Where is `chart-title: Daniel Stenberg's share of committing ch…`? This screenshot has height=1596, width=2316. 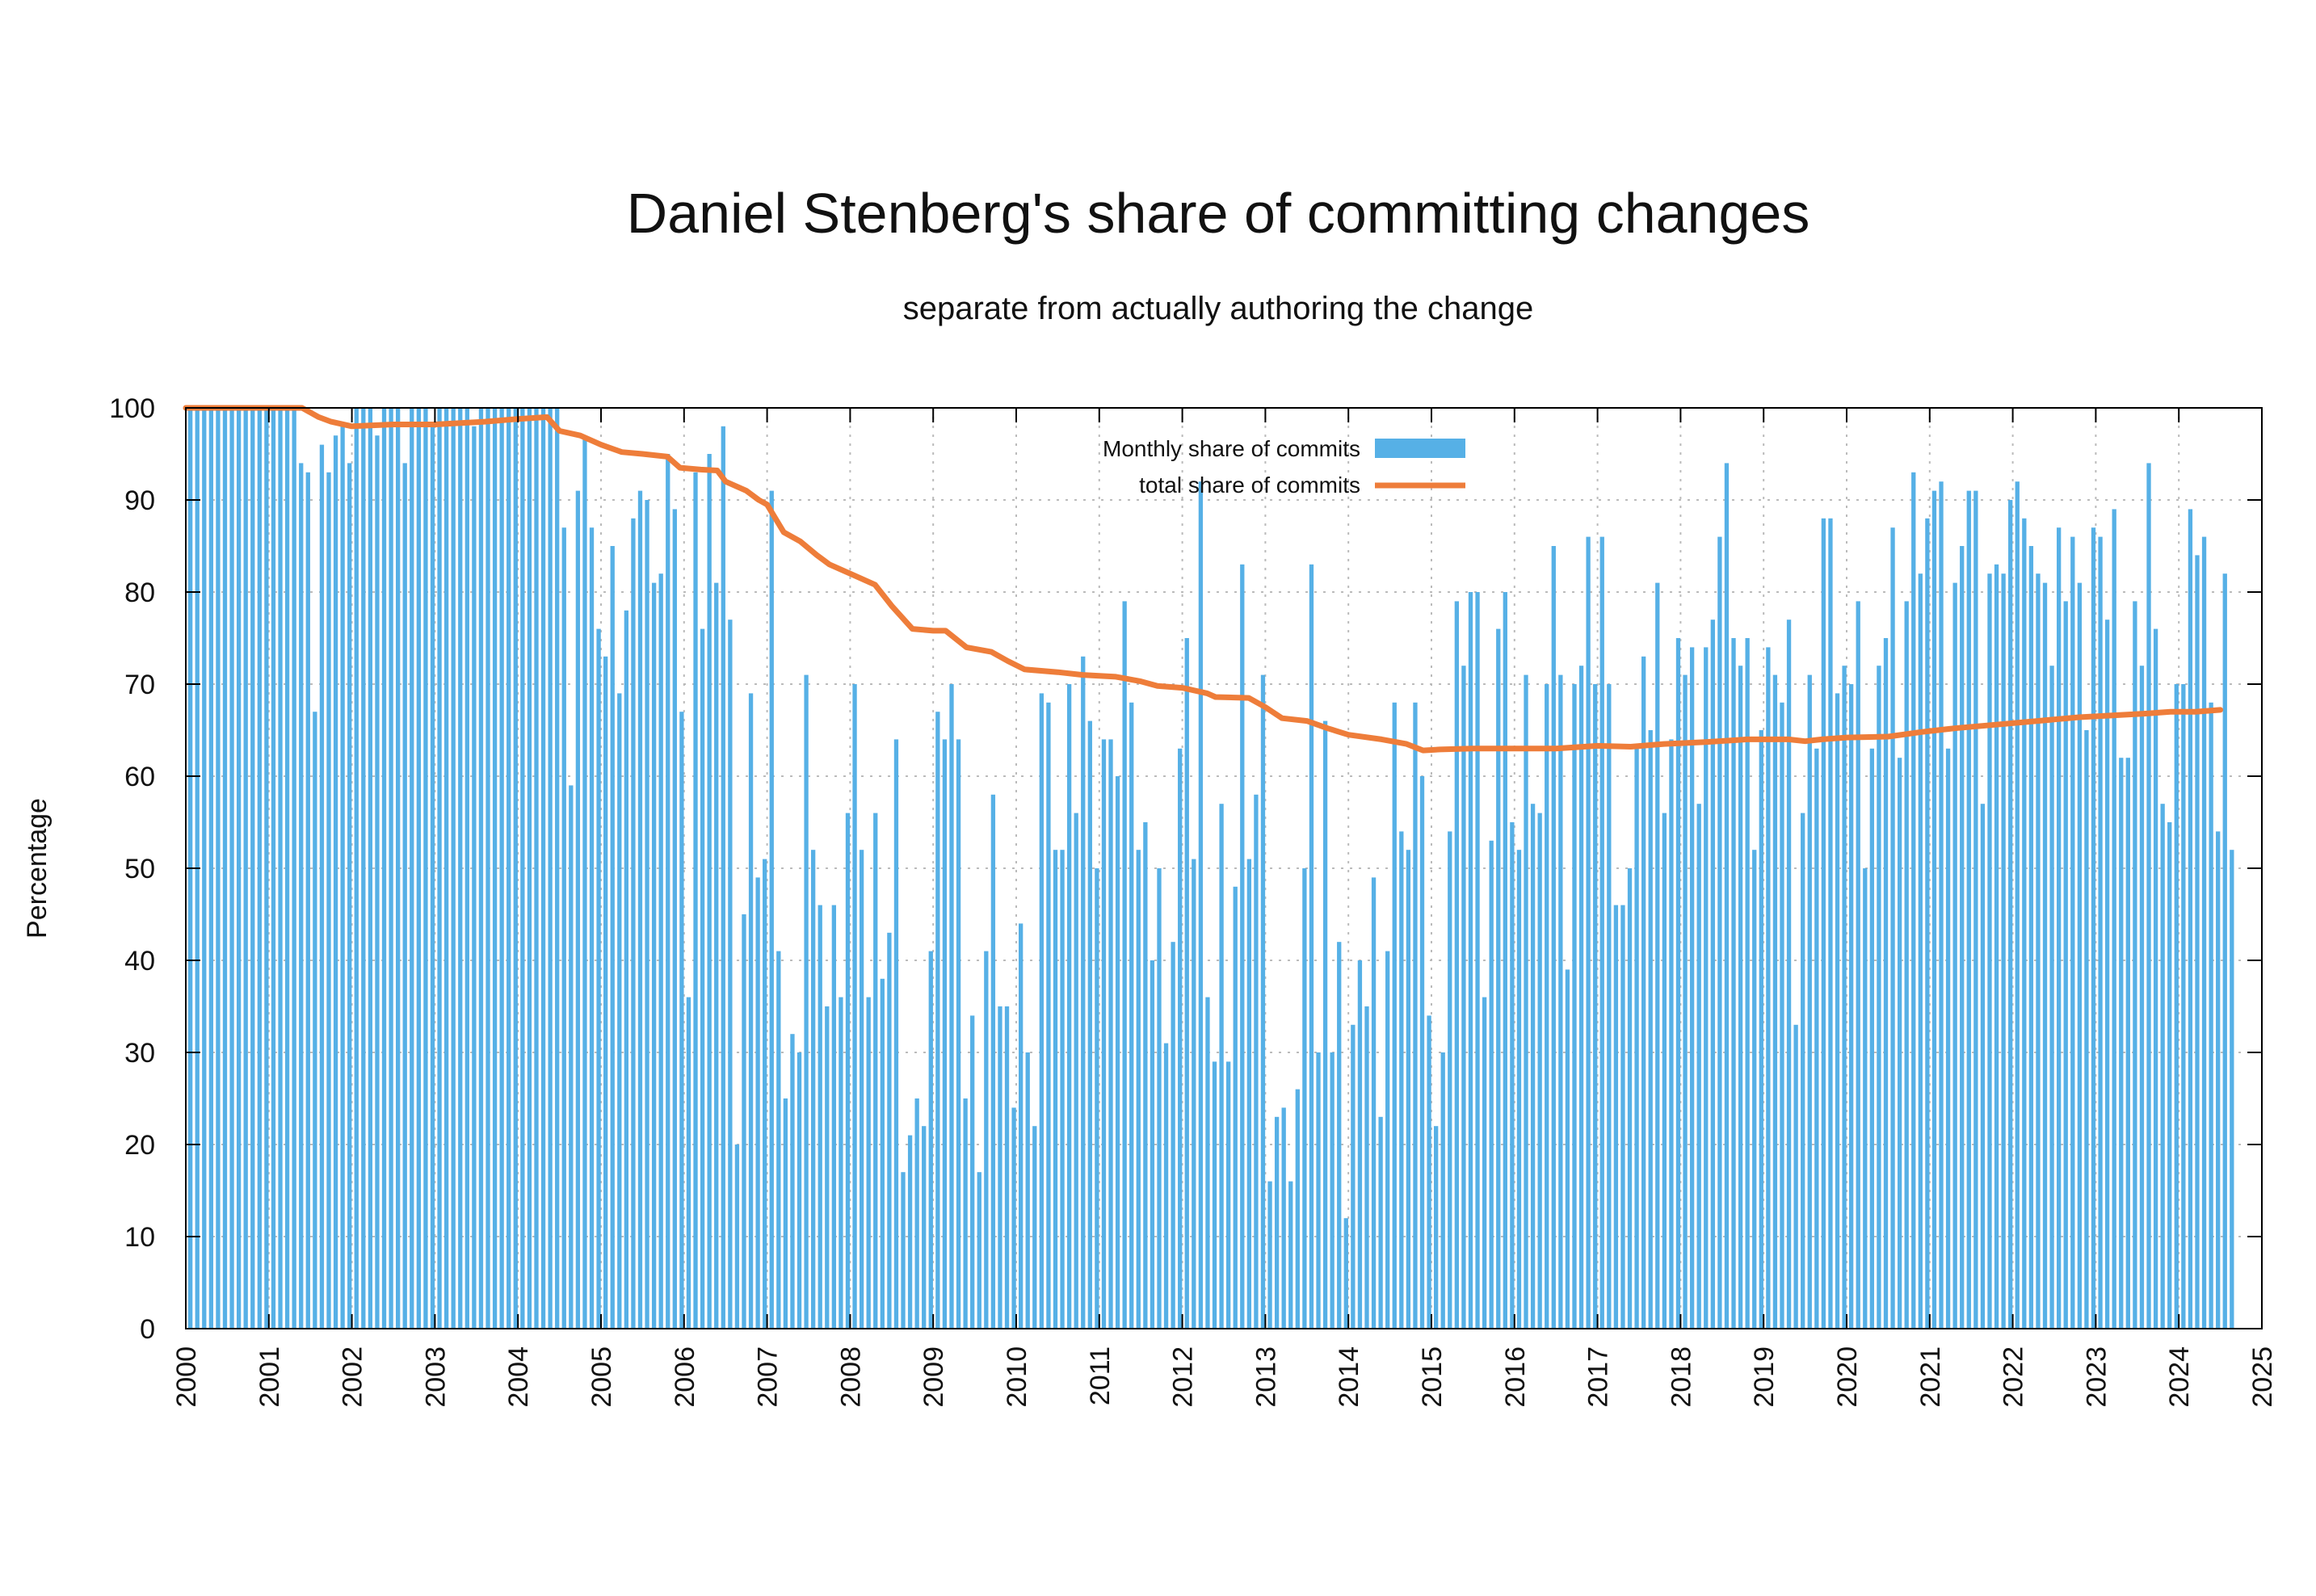 chart-title: Daniel Stenberg's share of committing ch… is located at coordinates (1218, 213).